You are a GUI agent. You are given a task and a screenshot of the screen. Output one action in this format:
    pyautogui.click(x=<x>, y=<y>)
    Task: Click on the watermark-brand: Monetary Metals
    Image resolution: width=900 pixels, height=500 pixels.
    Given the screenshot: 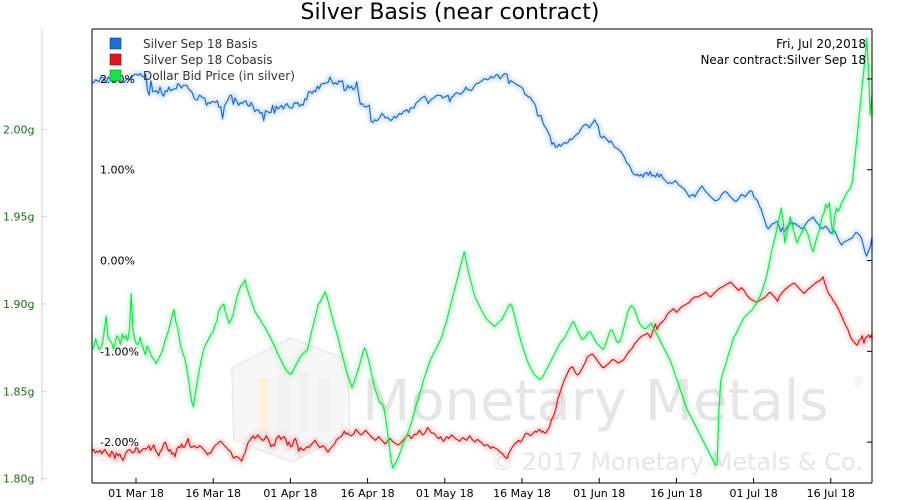 What is the action you would take?
    pyautogui.click(x=595, y=401)
    